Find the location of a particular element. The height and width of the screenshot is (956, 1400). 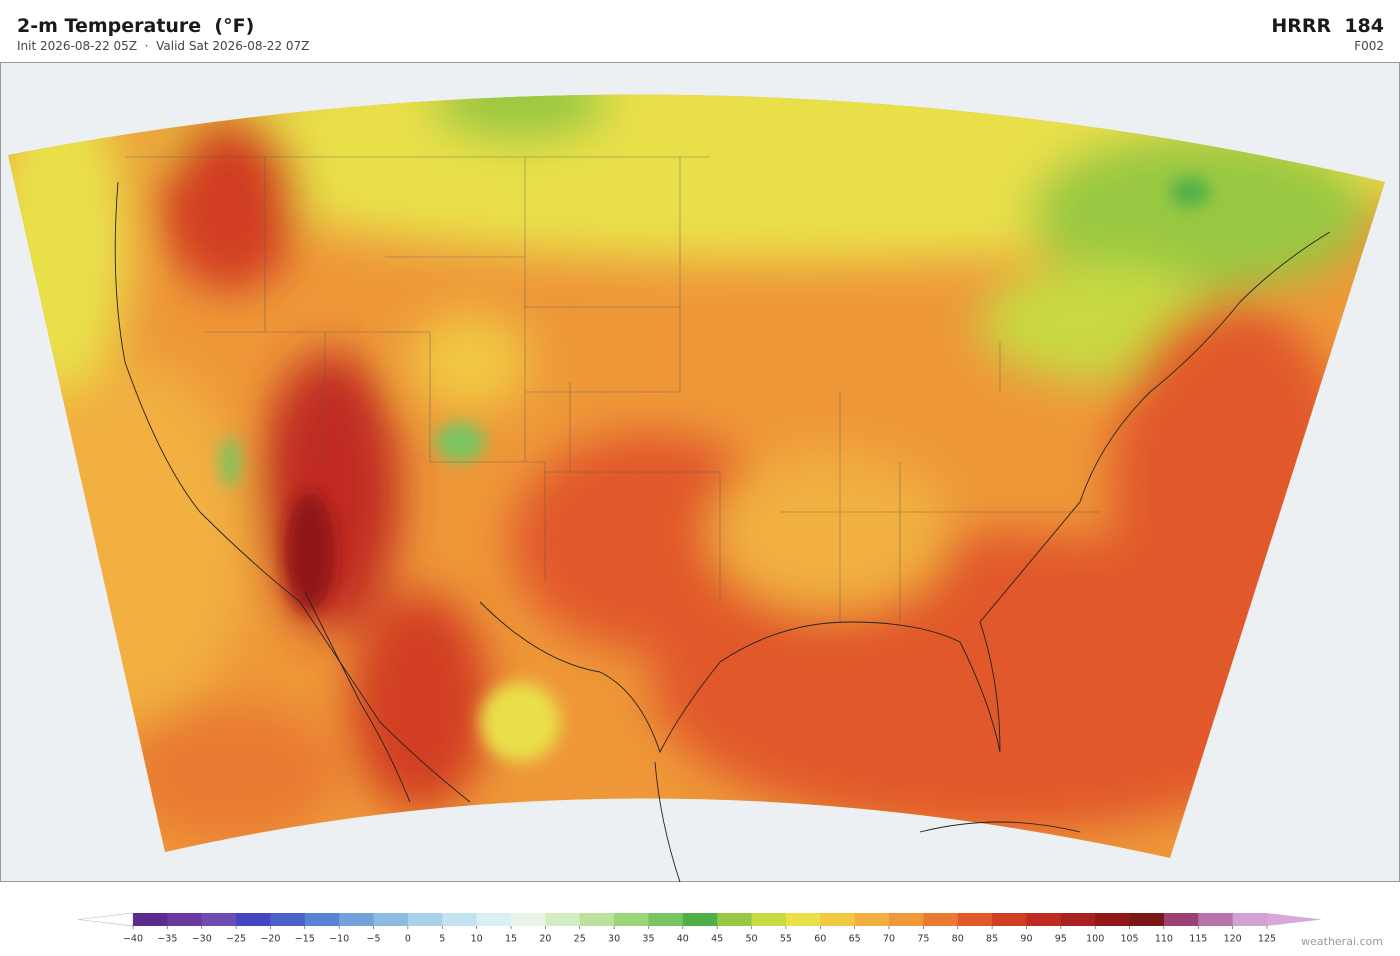

colorbar-tick-label: 55 is located at coordinates (786, 939).